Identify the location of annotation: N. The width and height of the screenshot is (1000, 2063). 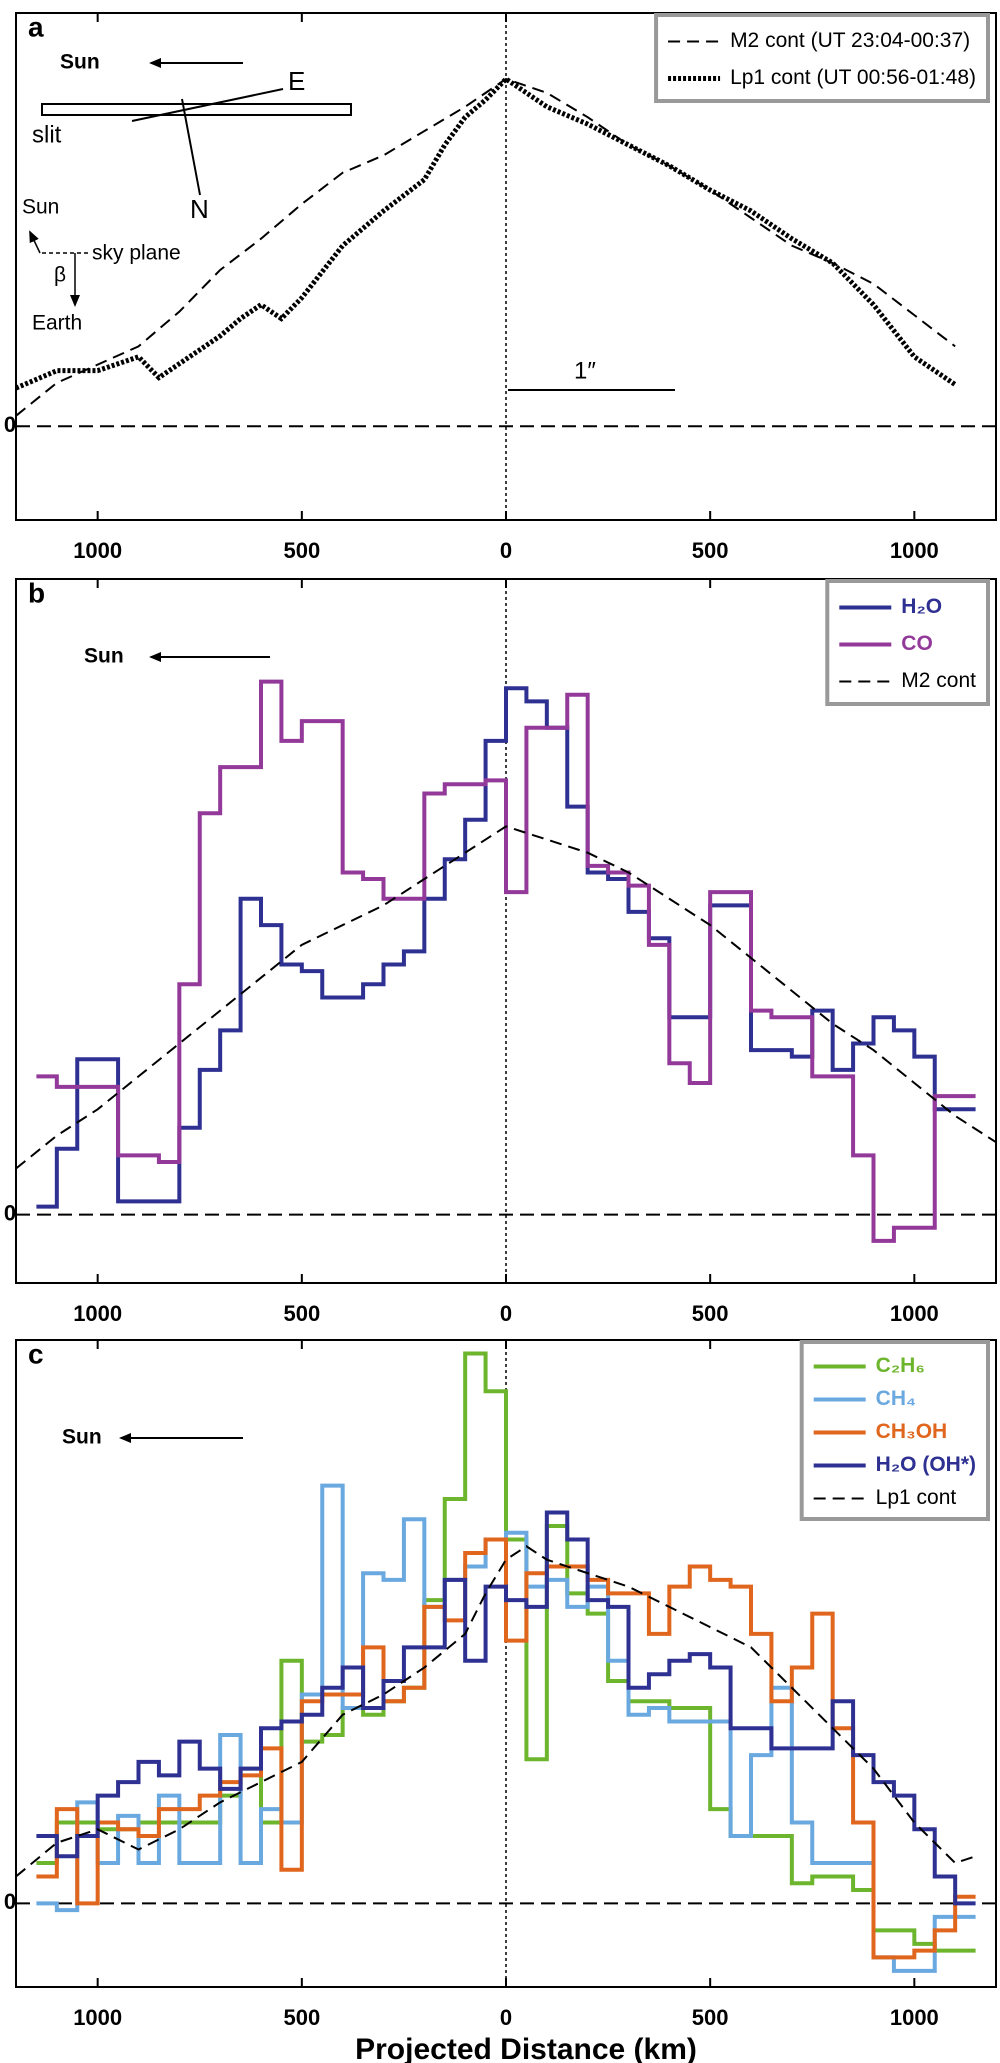
(199, 209).